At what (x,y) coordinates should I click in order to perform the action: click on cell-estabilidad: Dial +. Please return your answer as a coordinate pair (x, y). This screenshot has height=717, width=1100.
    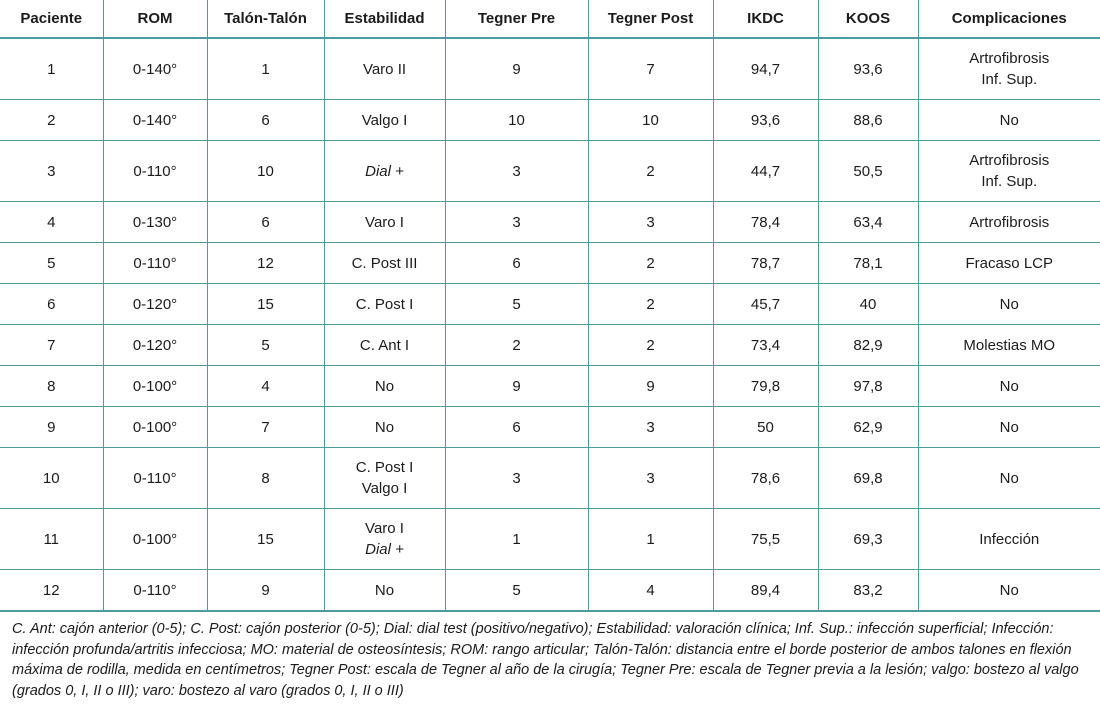
    Looking at the image, I should click on (385, 171).